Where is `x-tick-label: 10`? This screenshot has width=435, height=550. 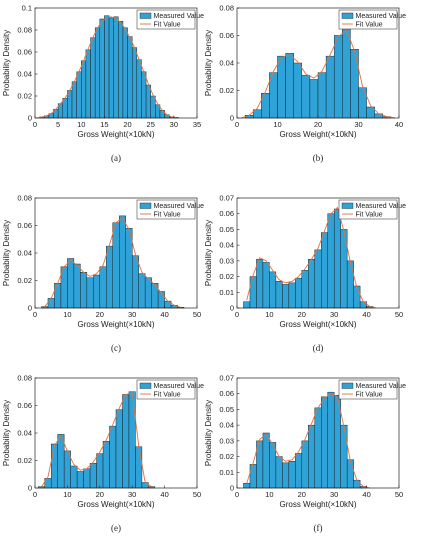 x-tick-label: 10 is located at coordinates (81, 124).